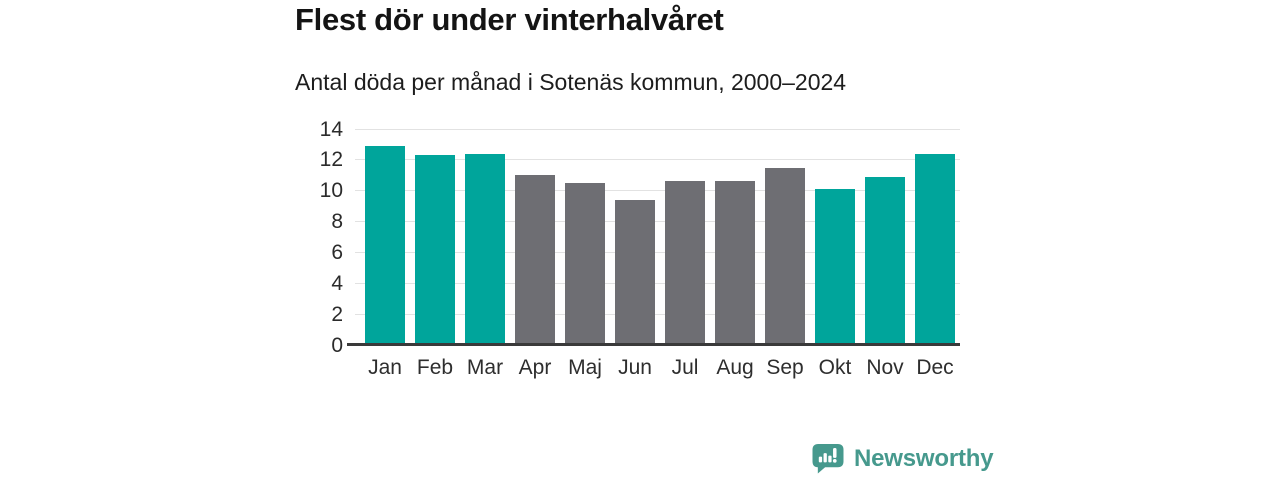 The width and height of the screenshot is (1280, 480). Describe the element at coordinates (337, 222) in the screenshot. I see `y-tick-label-8: 8` at that location.